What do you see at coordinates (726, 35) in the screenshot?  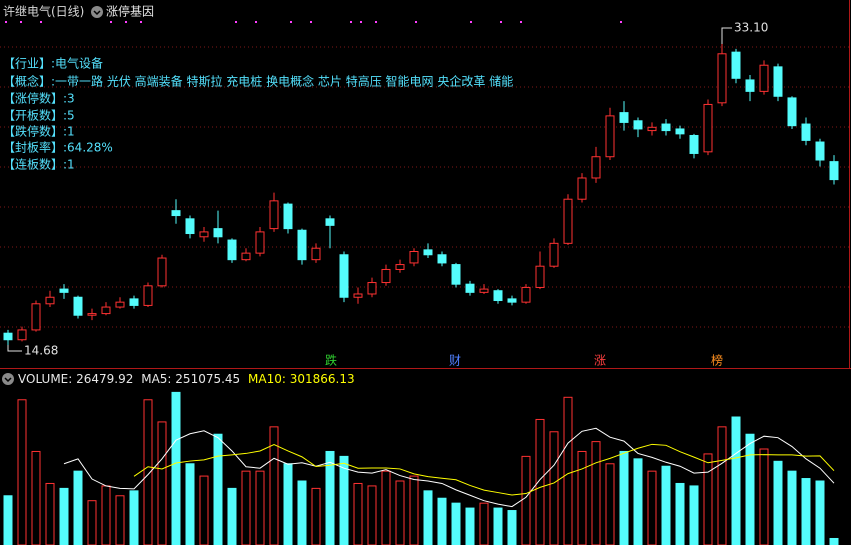 I see `annotation-leader` at bounding box center [726, 35].